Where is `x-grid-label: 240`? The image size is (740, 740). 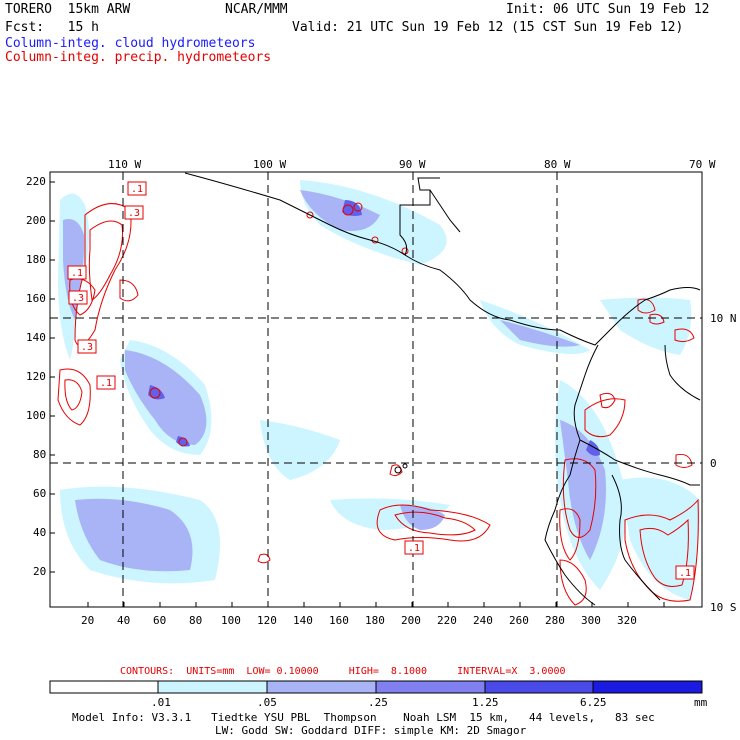 x-grid-label: 240 is located at coordinates (483, 620).